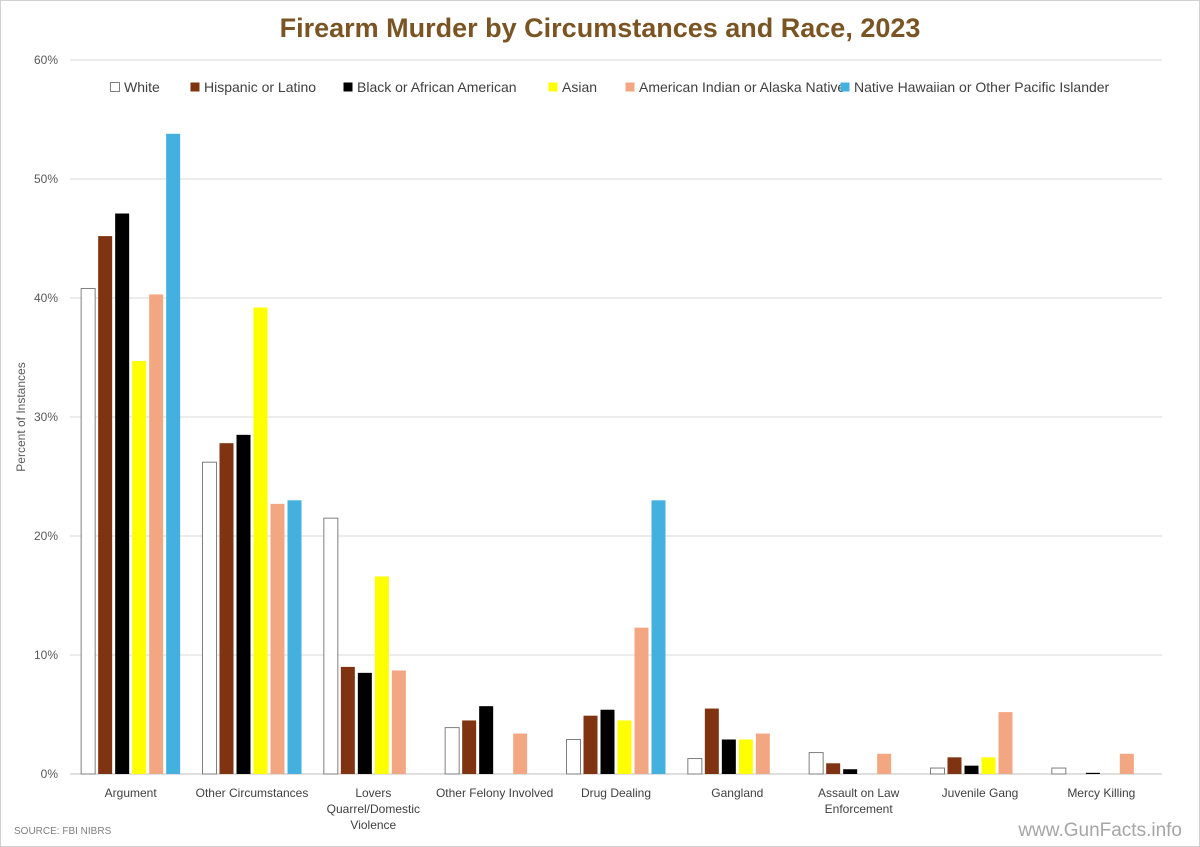 The image size is (1200, 847). What do you see at coordinates (63, 831) in the screenshot?
I see `source-note: SOURCE: FBI NIBRS` at bounding box center [63, 831].